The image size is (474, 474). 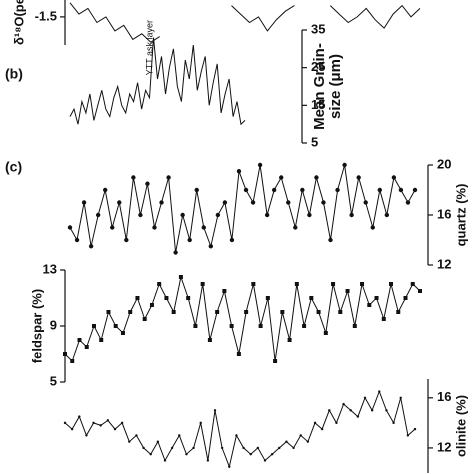 I want to click on y-tick-label: 12, so click(x=444, y=446).